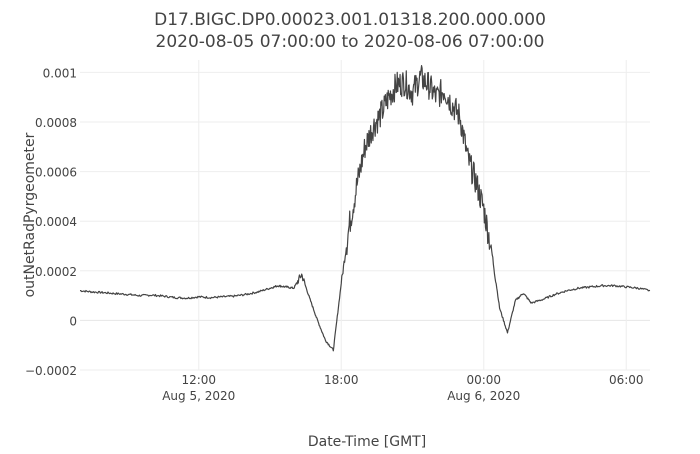 The image size is (700, 454). Describe the element at coordinates (367, 442) in the screenshot. I see `x-axis-label: Date-Time [GMT]` at that location.